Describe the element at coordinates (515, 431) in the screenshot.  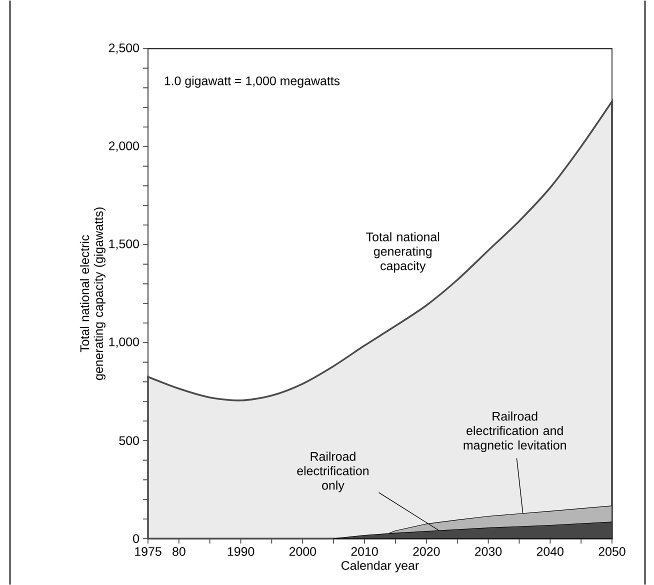
I see `text: Railroad electrification and magnetic levitation` at that location.